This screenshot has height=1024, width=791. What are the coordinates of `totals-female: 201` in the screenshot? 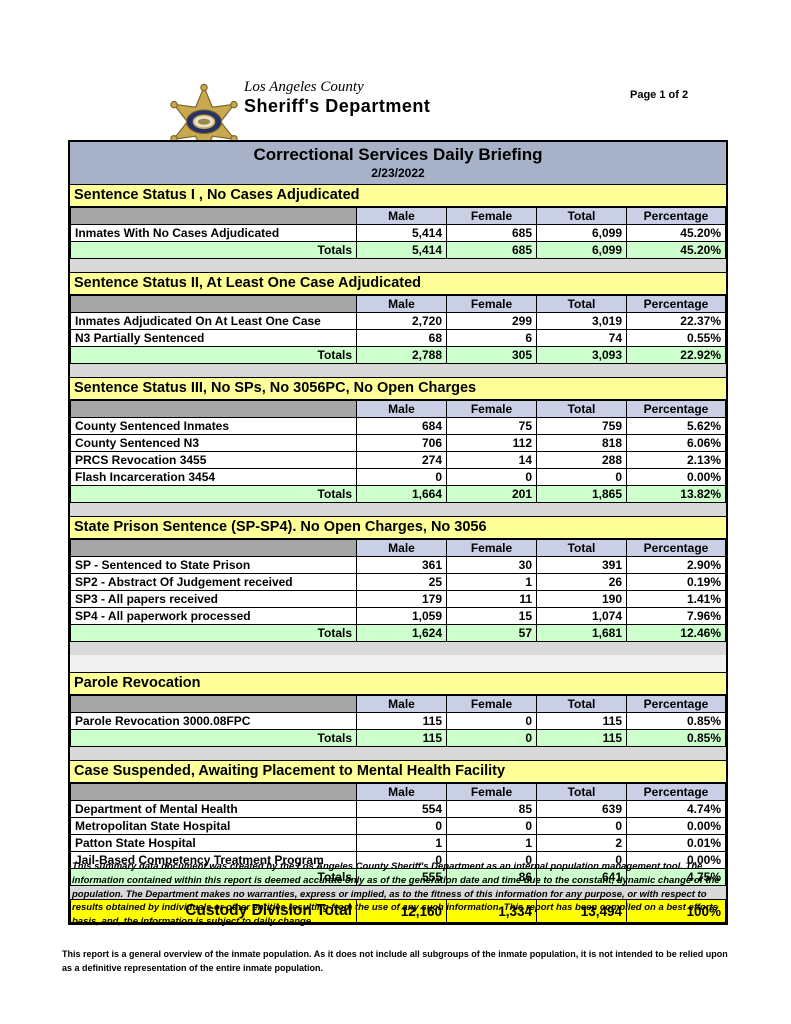 It's located at (491, 494).